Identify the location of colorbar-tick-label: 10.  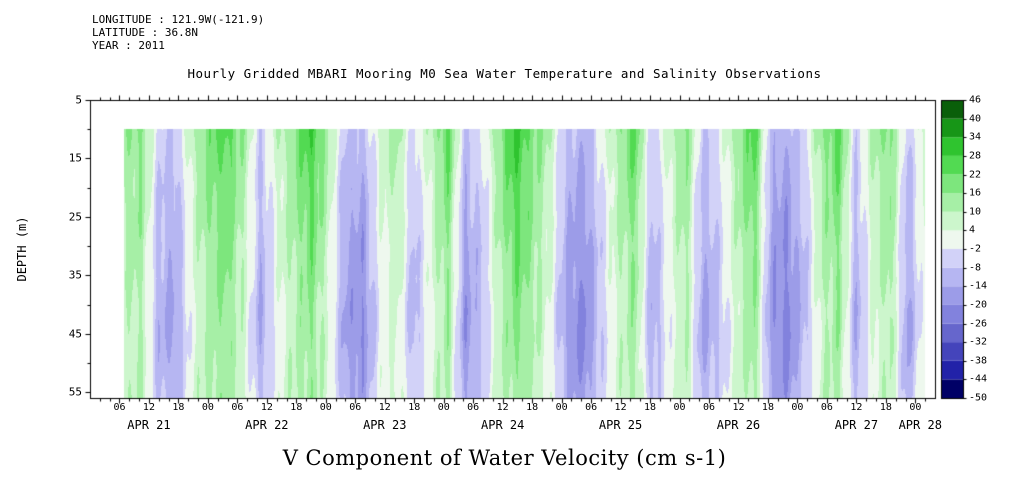
(975, 212).